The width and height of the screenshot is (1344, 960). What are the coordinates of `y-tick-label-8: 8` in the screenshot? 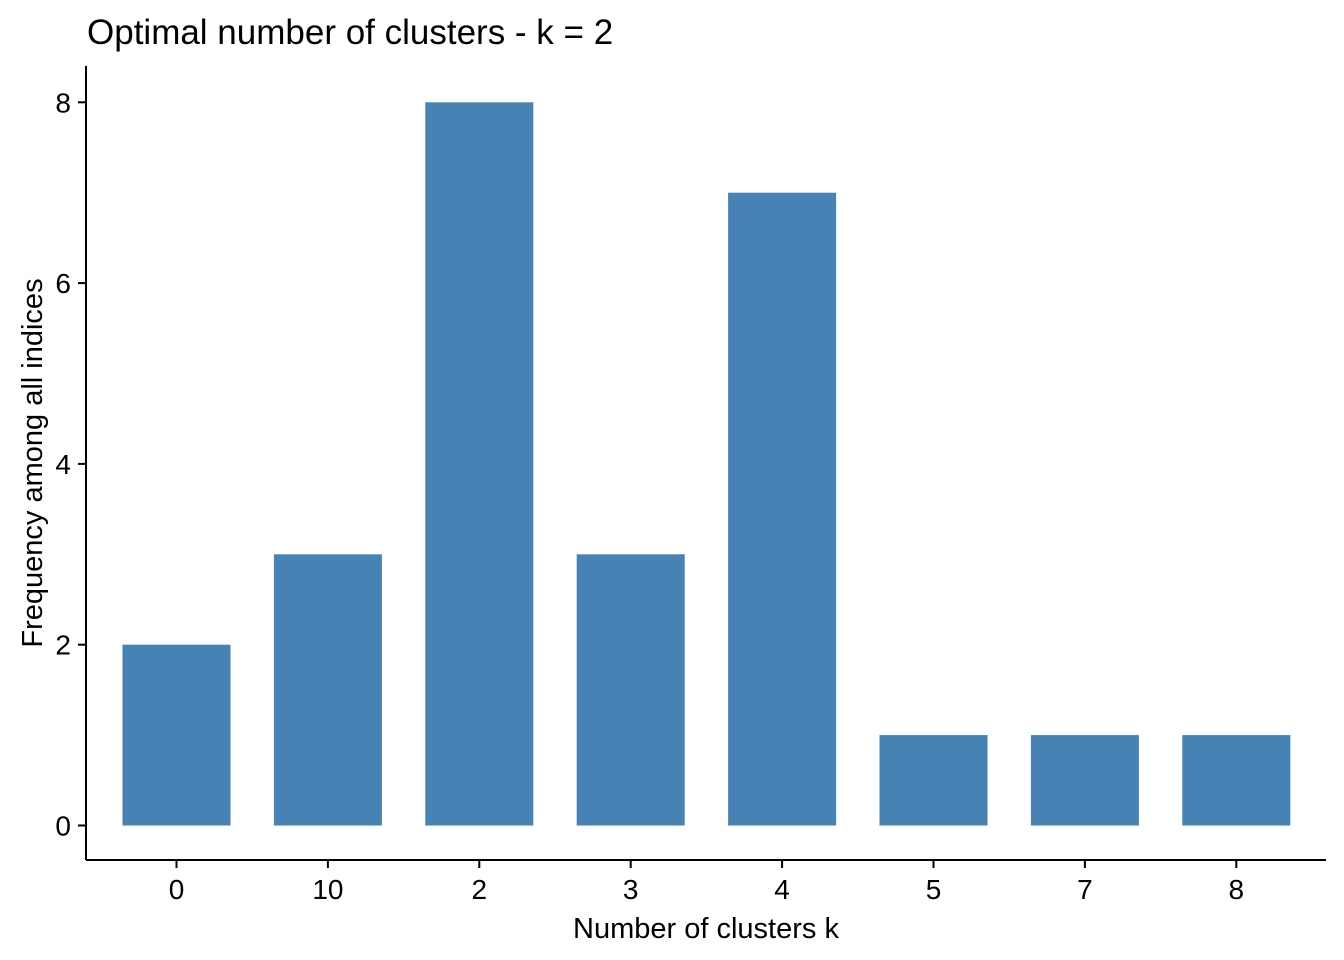 It's located at (63, 102).